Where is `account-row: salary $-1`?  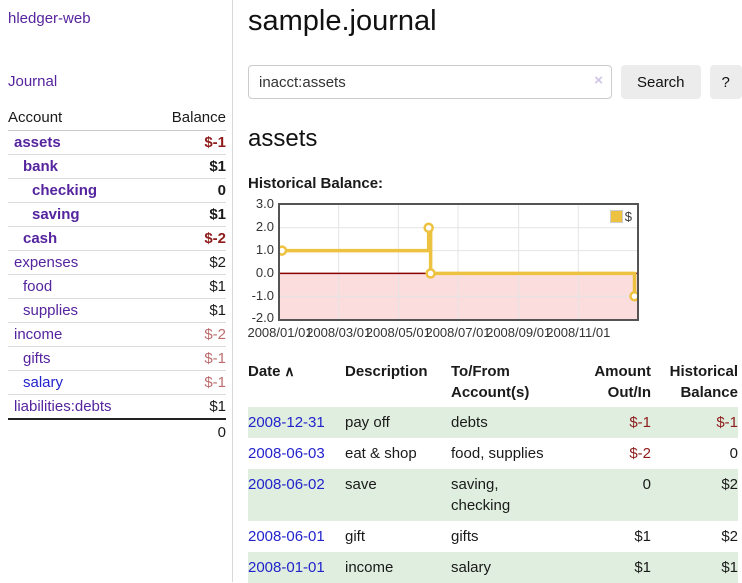 account-row: salary $-1 is located at coordinates (117, 382).